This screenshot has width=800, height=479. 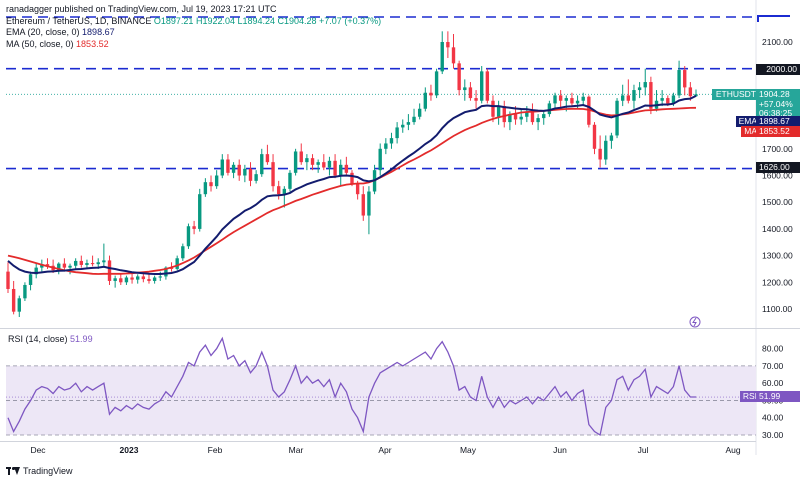 I want to click on rsi-tick-label: 60.00, so click(x=773, y=383).